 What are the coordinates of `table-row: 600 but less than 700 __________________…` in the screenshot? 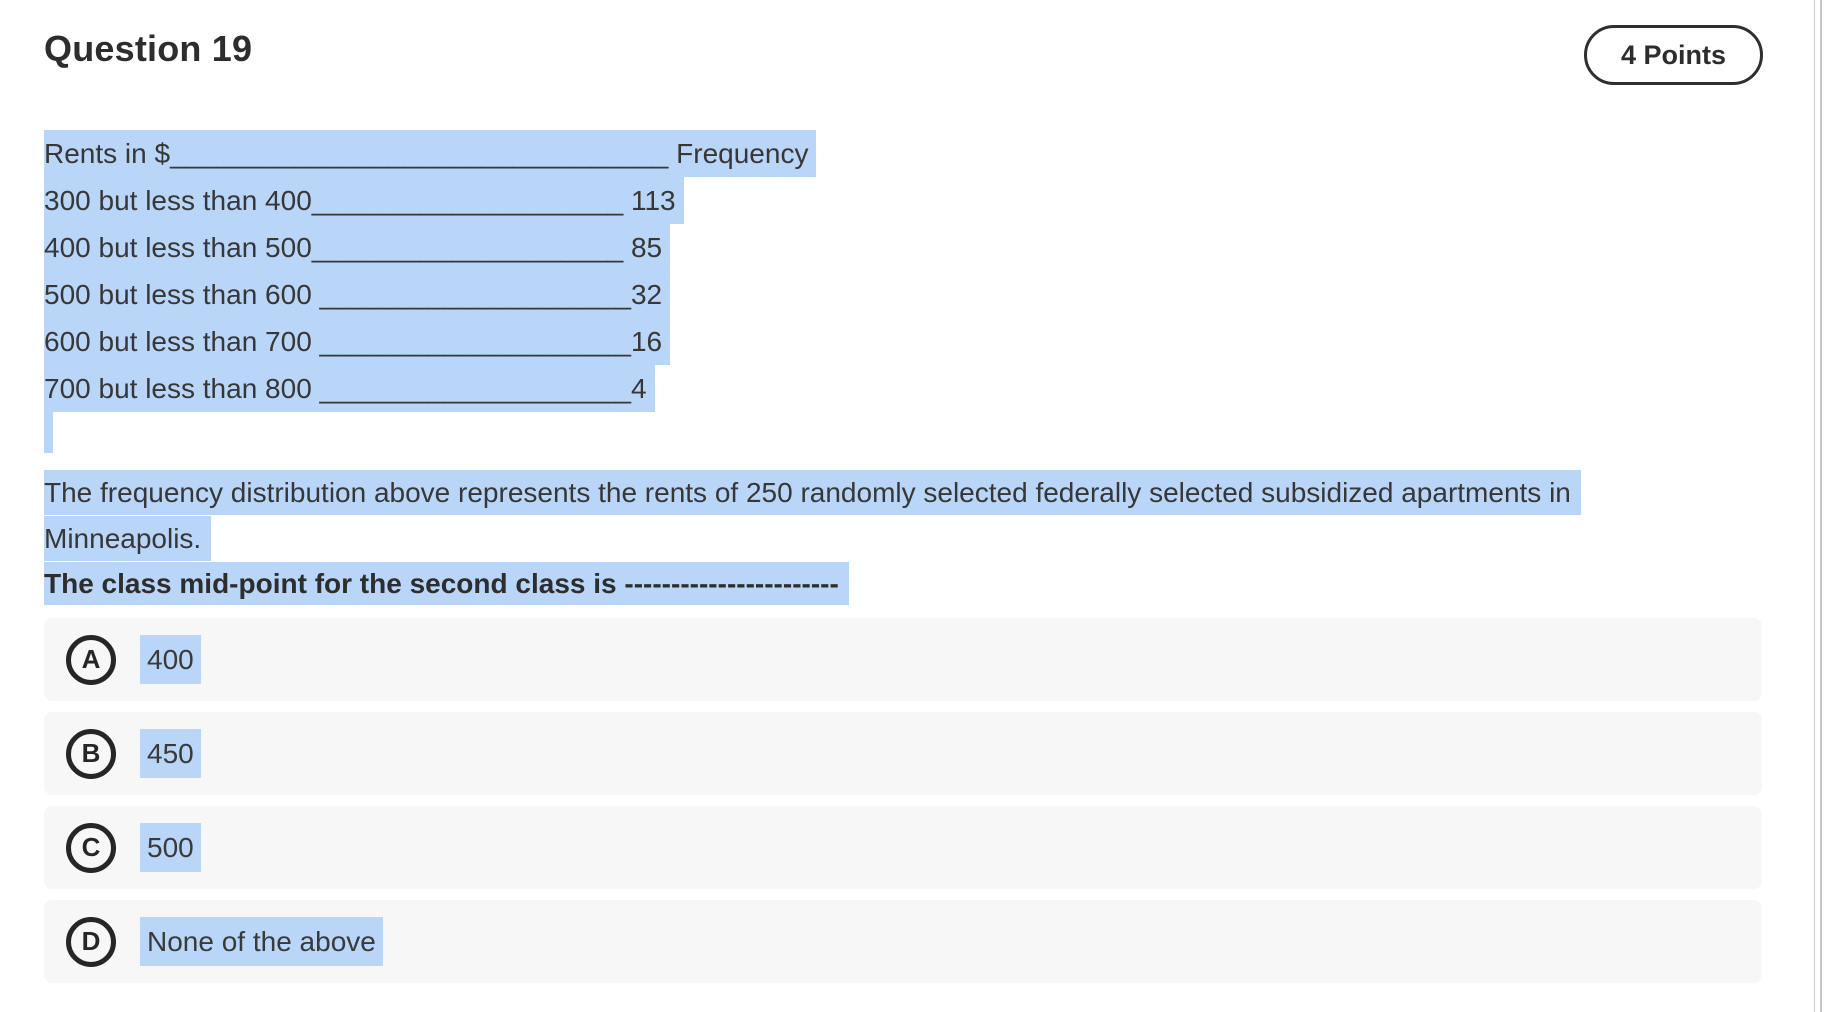 It's located at (430, 341).